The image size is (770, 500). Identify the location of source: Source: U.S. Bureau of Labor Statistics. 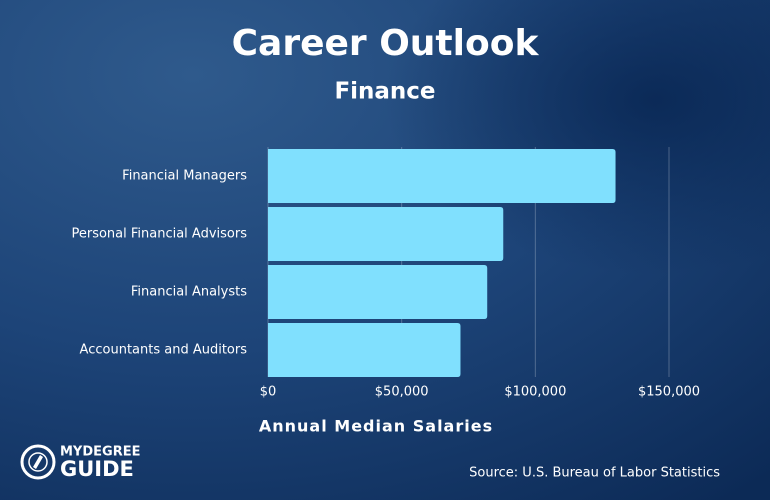
(594, 473).